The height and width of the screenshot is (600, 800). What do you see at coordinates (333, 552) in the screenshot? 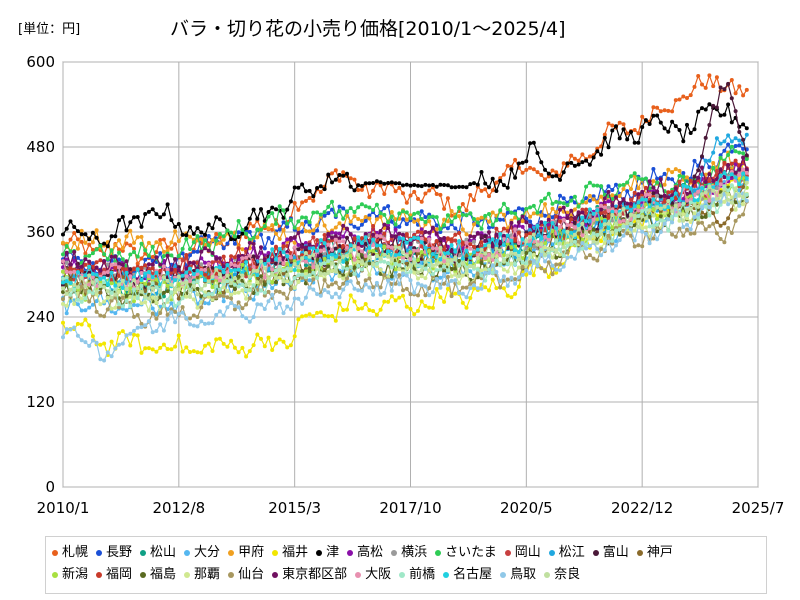
I see `legend-label: 津` at bounding box center [333, 552].